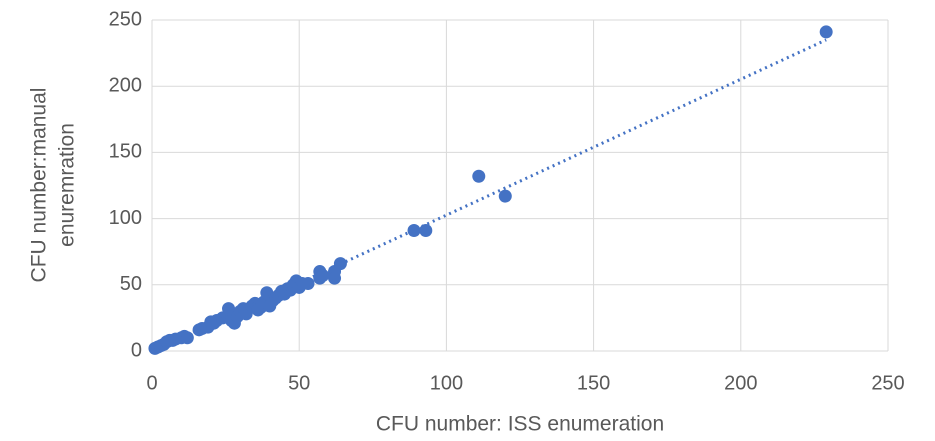  Describe the element at coordinates (446, 383) in the screenshot. I see `x-tick-label: 100` at that location.